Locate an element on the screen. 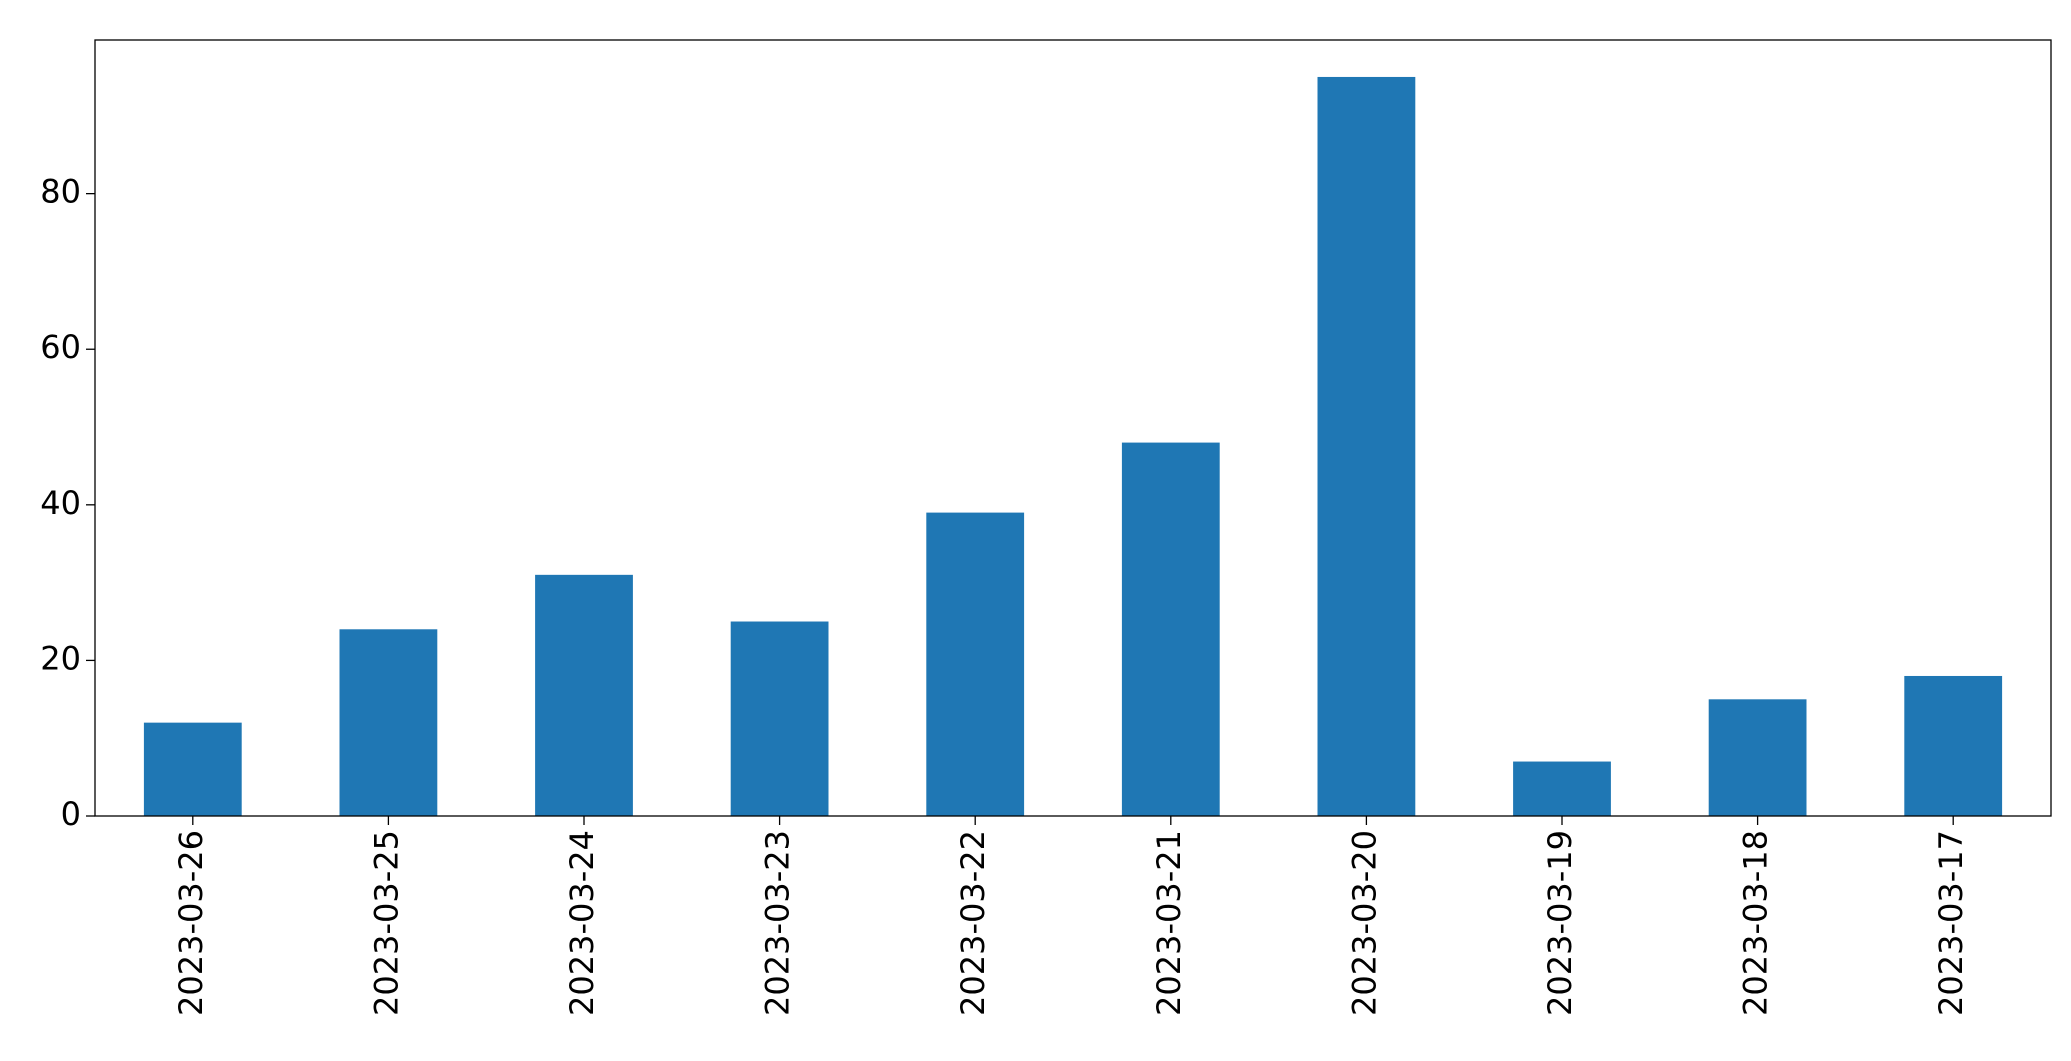  y-tick-label: 0 is located at coordinates (71, 814).